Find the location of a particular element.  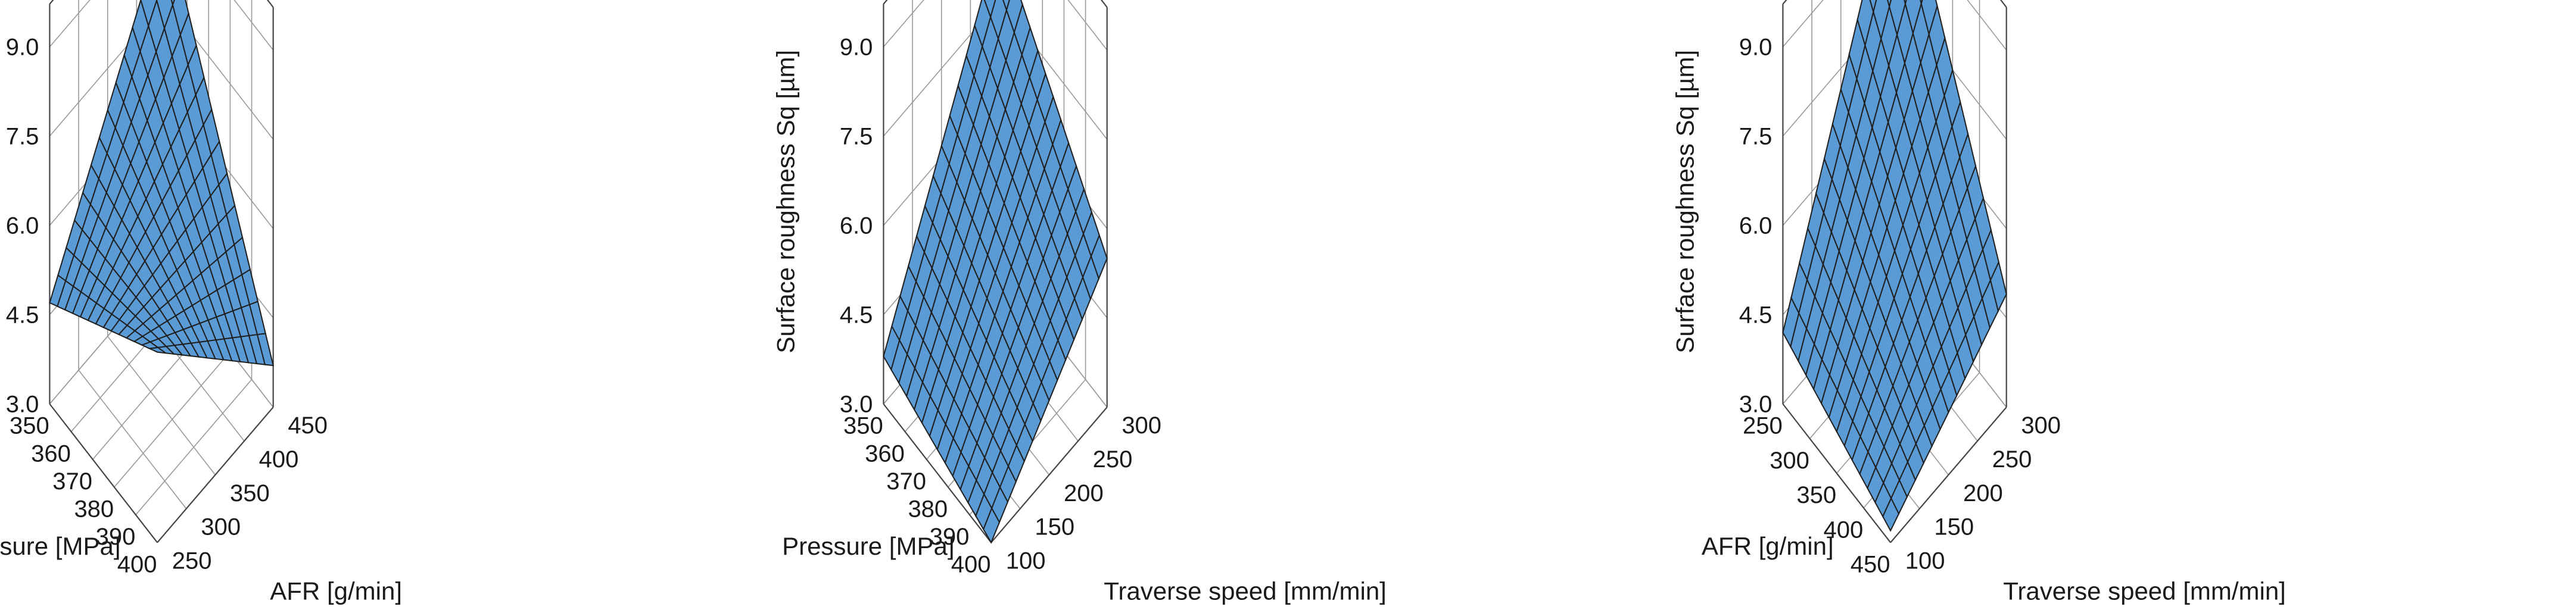

y-tick-label: 450 is located at coordinates (308, 425).